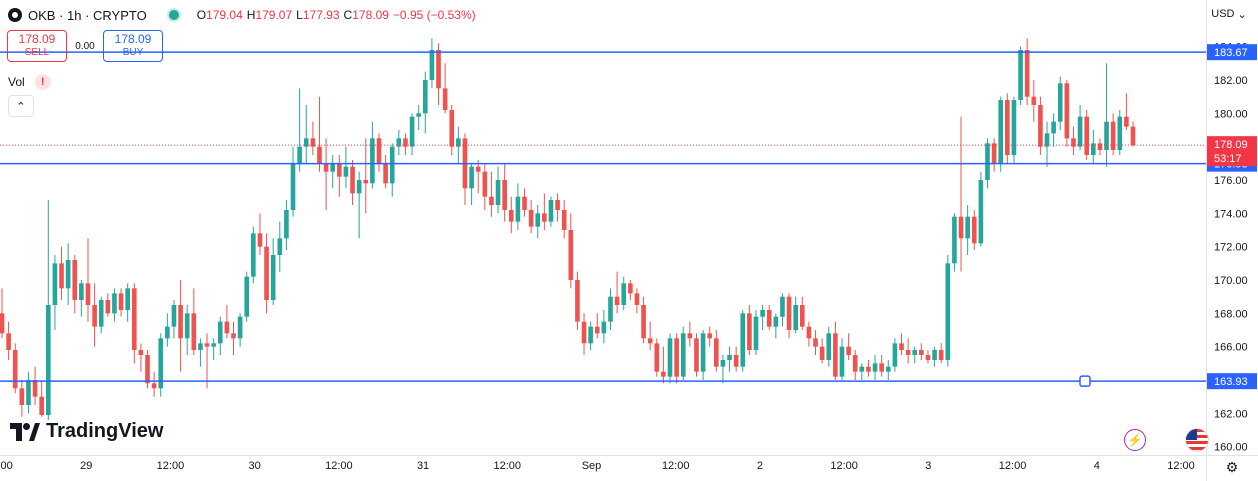 The image size is (1258, 481). I want to click on market-open-dot-icon, so click(173, 15).